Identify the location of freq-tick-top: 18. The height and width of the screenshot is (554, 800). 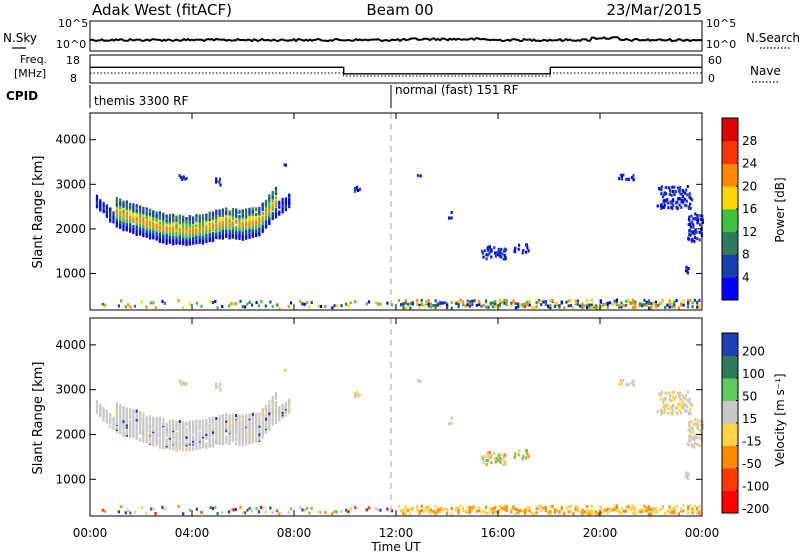
(73, 60).